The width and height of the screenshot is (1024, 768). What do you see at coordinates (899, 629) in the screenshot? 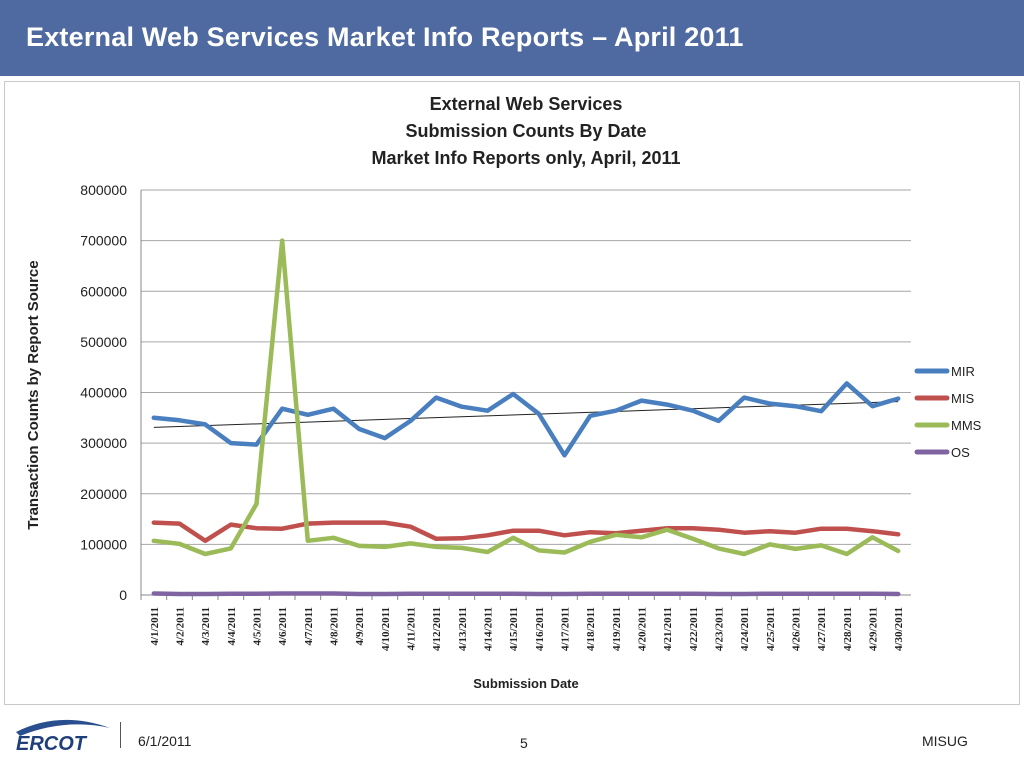
I see `x-tick-label: 4/30/2011` at bounding box center [899, 629].